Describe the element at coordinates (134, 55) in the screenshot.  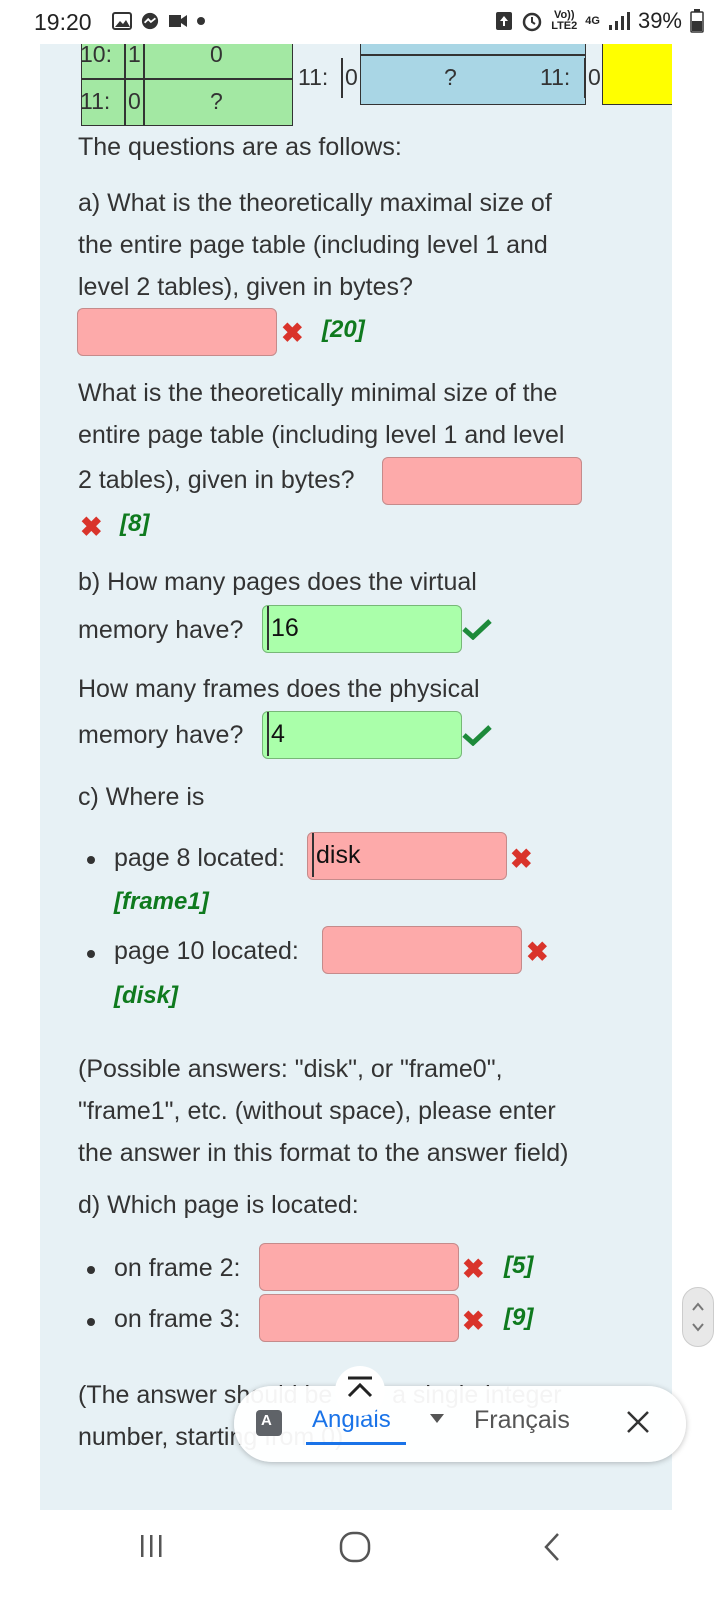
I see `left-row1-bit: 1` at that location.